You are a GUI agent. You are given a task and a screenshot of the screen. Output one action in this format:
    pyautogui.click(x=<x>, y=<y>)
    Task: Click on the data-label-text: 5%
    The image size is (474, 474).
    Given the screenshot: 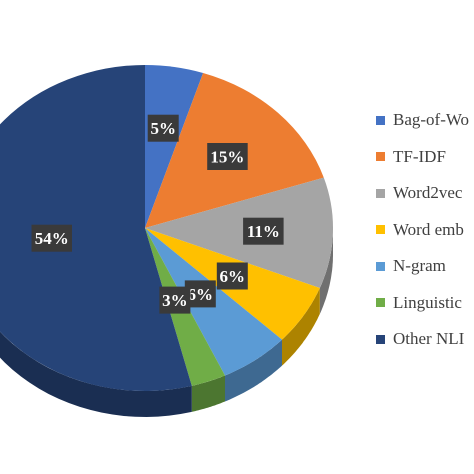 What is the action you would take?
    pyautogui.click(x=163, y=128)
    